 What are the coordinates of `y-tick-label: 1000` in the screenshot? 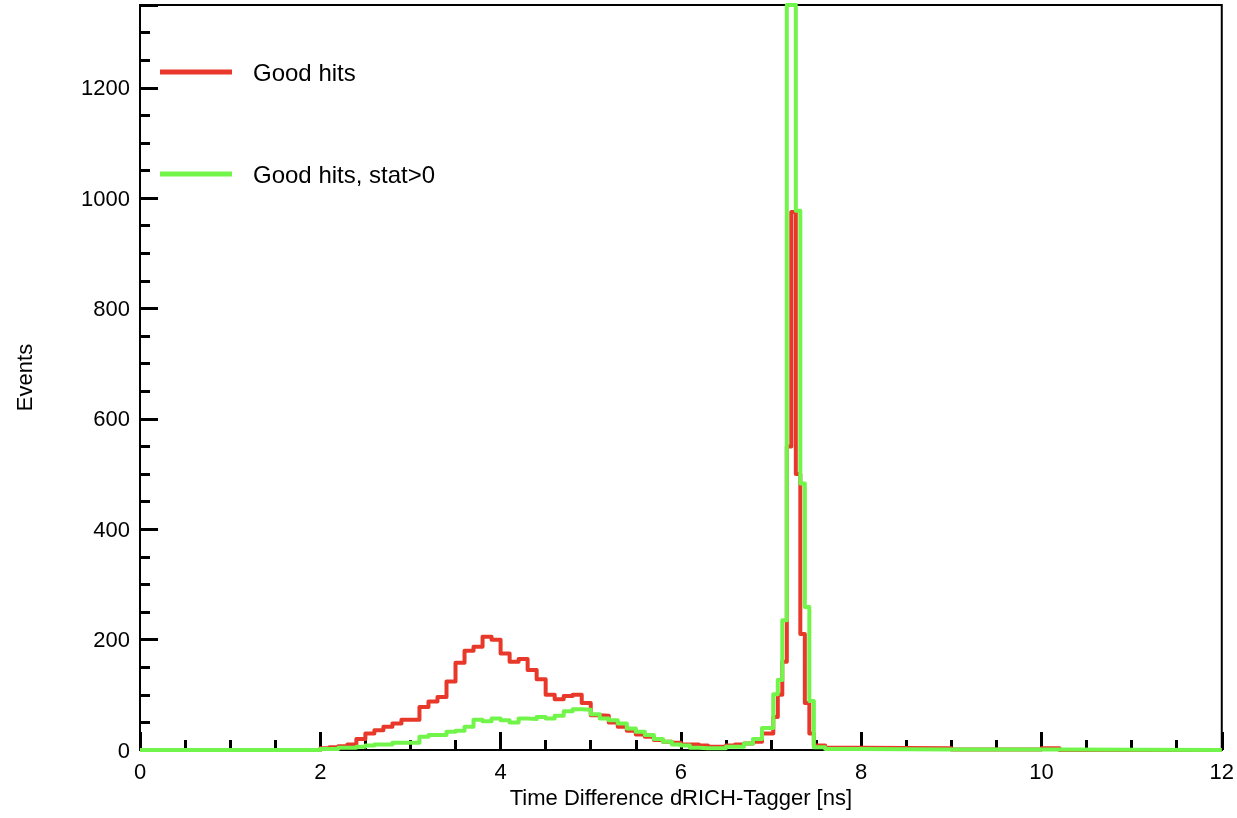 It's located at (105, 198).